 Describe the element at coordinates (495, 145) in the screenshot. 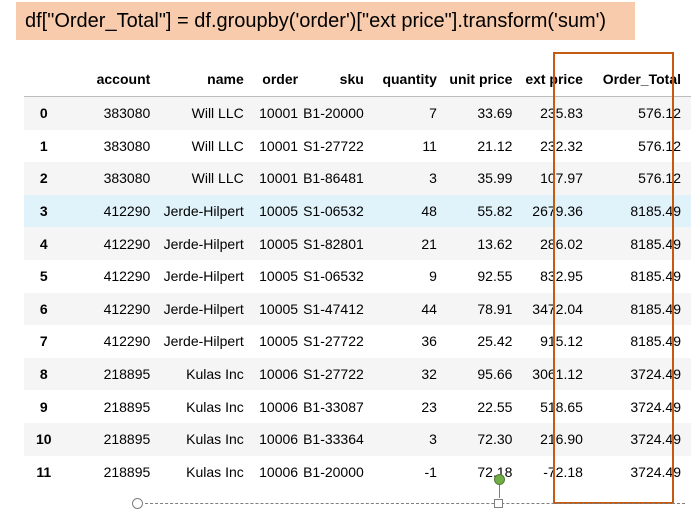

I see `cell-unit-price: 21.12` at that location.